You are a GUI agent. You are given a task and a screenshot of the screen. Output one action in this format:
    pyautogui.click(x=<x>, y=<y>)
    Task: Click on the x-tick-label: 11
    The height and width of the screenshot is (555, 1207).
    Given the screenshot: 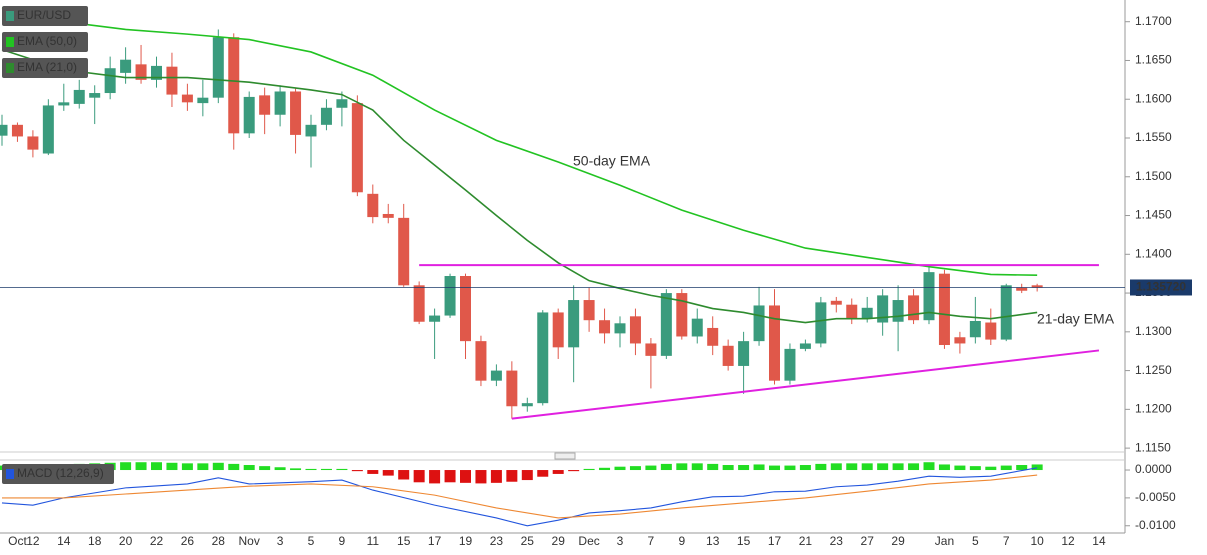 What is the action you would take?
    pyautogui.click(x=373, y=541)
    